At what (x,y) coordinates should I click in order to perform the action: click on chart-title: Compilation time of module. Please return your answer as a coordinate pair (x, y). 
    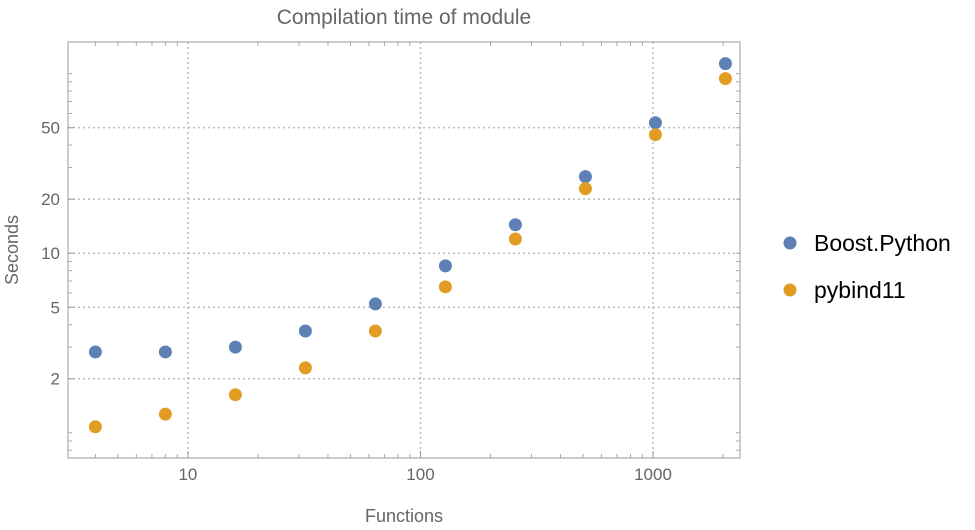
    Looking at the image, I should click on (404, 17).